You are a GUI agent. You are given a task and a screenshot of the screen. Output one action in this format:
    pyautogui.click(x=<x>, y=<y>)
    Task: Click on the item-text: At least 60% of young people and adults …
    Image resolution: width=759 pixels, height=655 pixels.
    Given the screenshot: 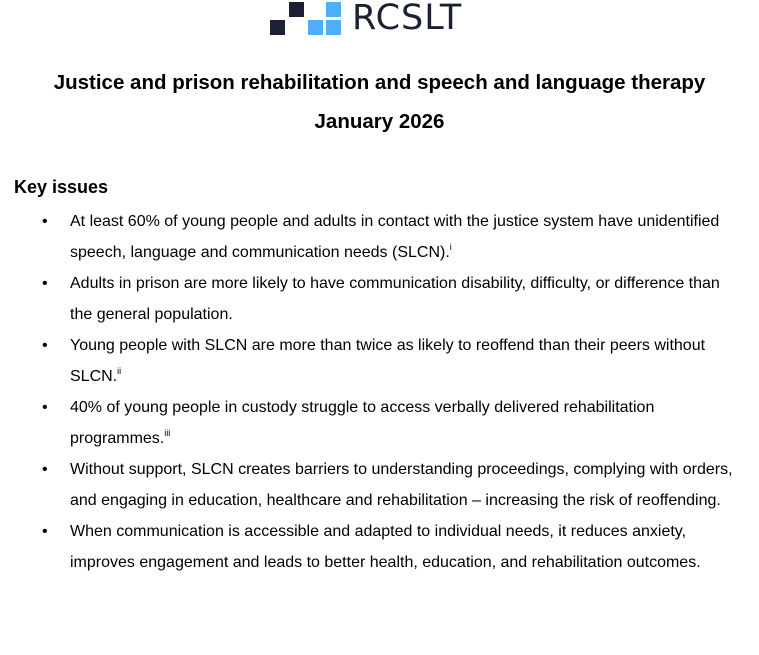 What is the action you would take?
    pyautogui.click(x=395, y=237)
    